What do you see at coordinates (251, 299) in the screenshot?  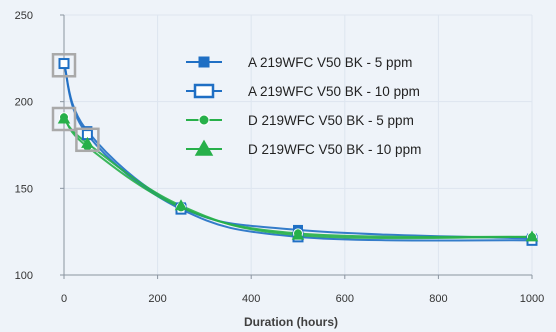 I see `x-tick-label: 400` at bounding box center [251, 299].